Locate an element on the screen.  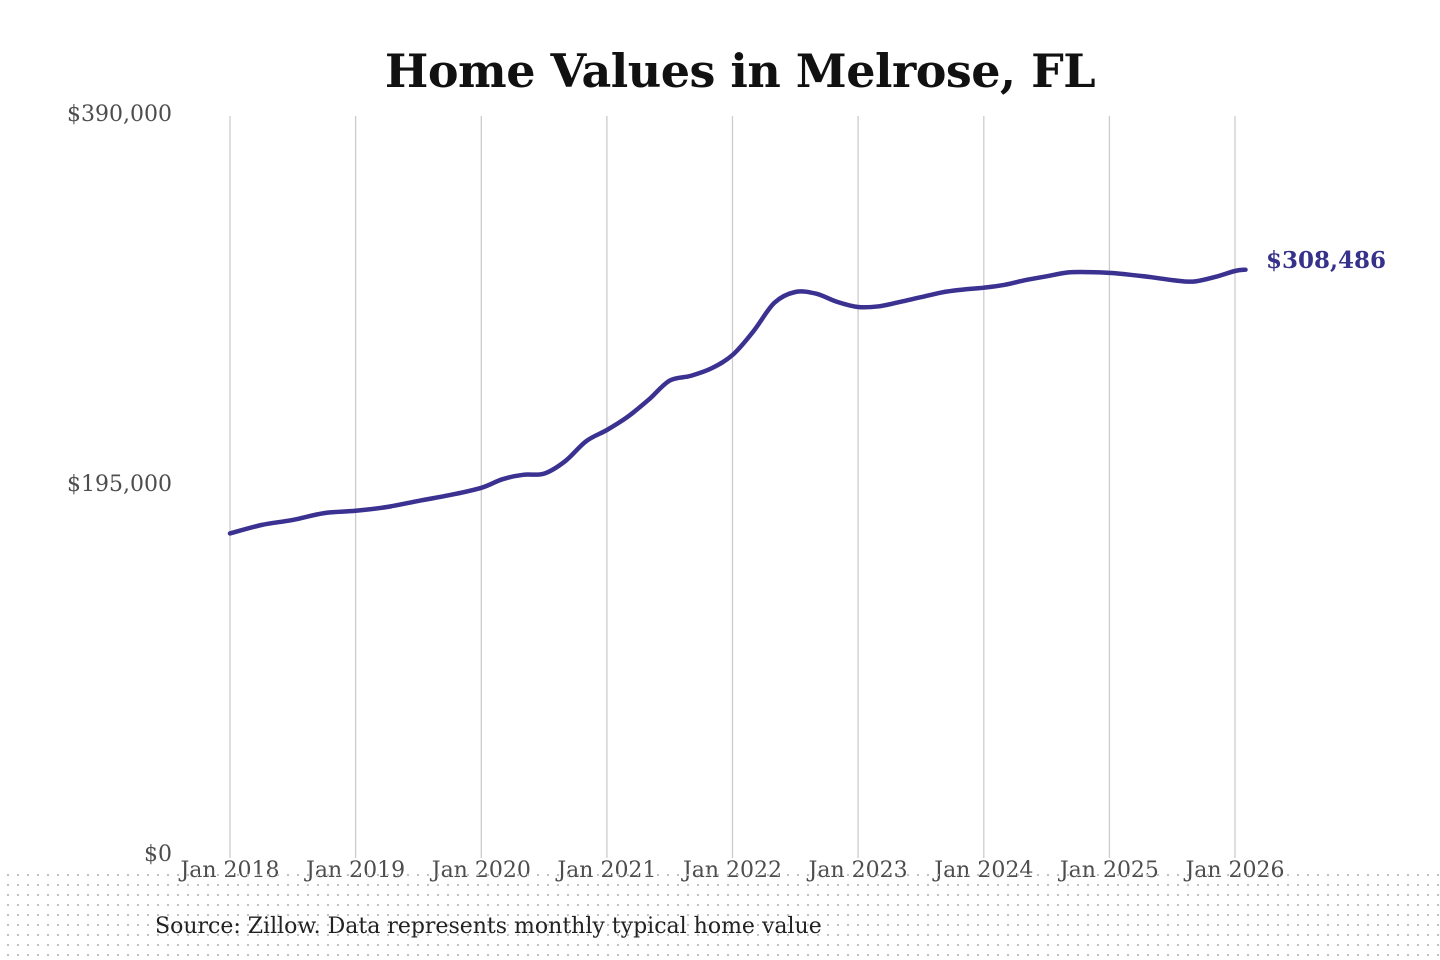
y-axis-label-390000: $390,000 is located at coordinates (119, 114).